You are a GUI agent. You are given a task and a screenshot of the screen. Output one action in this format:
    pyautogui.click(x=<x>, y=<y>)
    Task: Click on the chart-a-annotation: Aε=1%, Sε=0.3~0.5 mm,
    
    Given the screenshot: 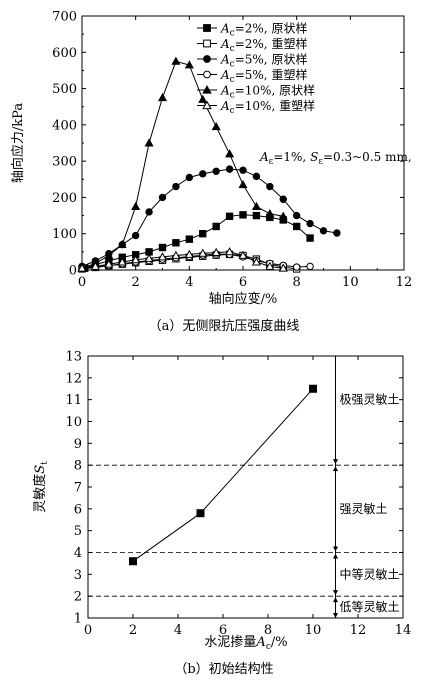 What is the action you would take?
    pyautogui.click(x=335, y=158)
    